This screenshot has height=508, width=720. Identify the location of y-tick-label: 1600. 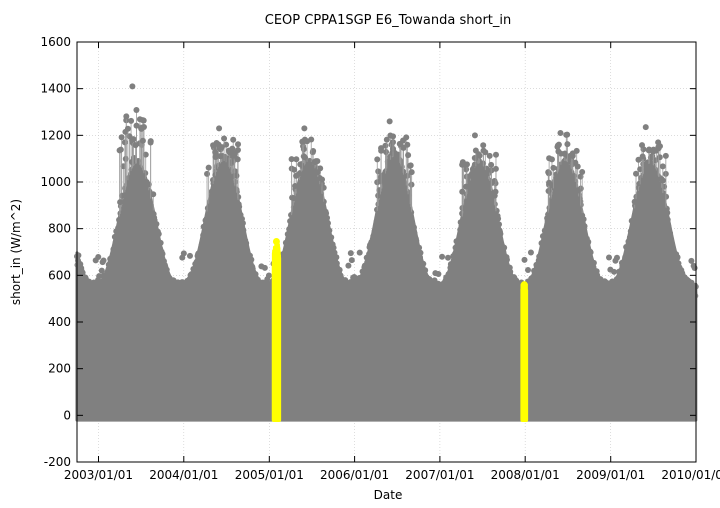
(55, 42).